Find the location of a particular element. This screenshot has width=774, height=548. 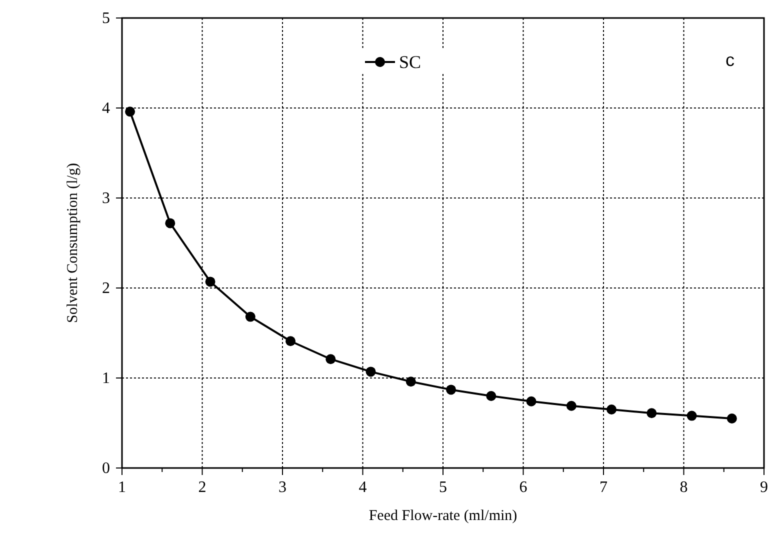

x-tick-label: 6 is located at coordinates (523, 487).